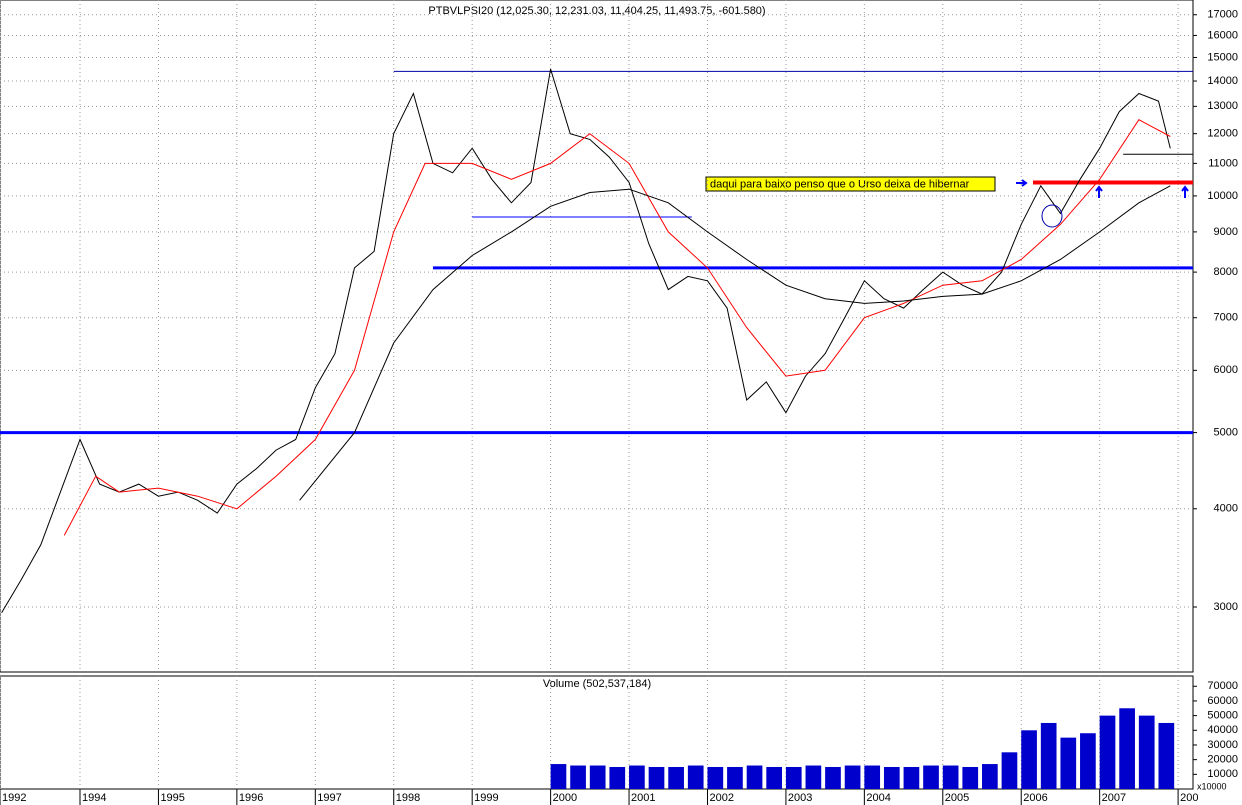 The width and height of the screenshot is (1242, 805). What do you see at coordinates (1222, 686) in the screenshot?
I see `y-tick-label: 70000` at bounding box center [1222, 686].